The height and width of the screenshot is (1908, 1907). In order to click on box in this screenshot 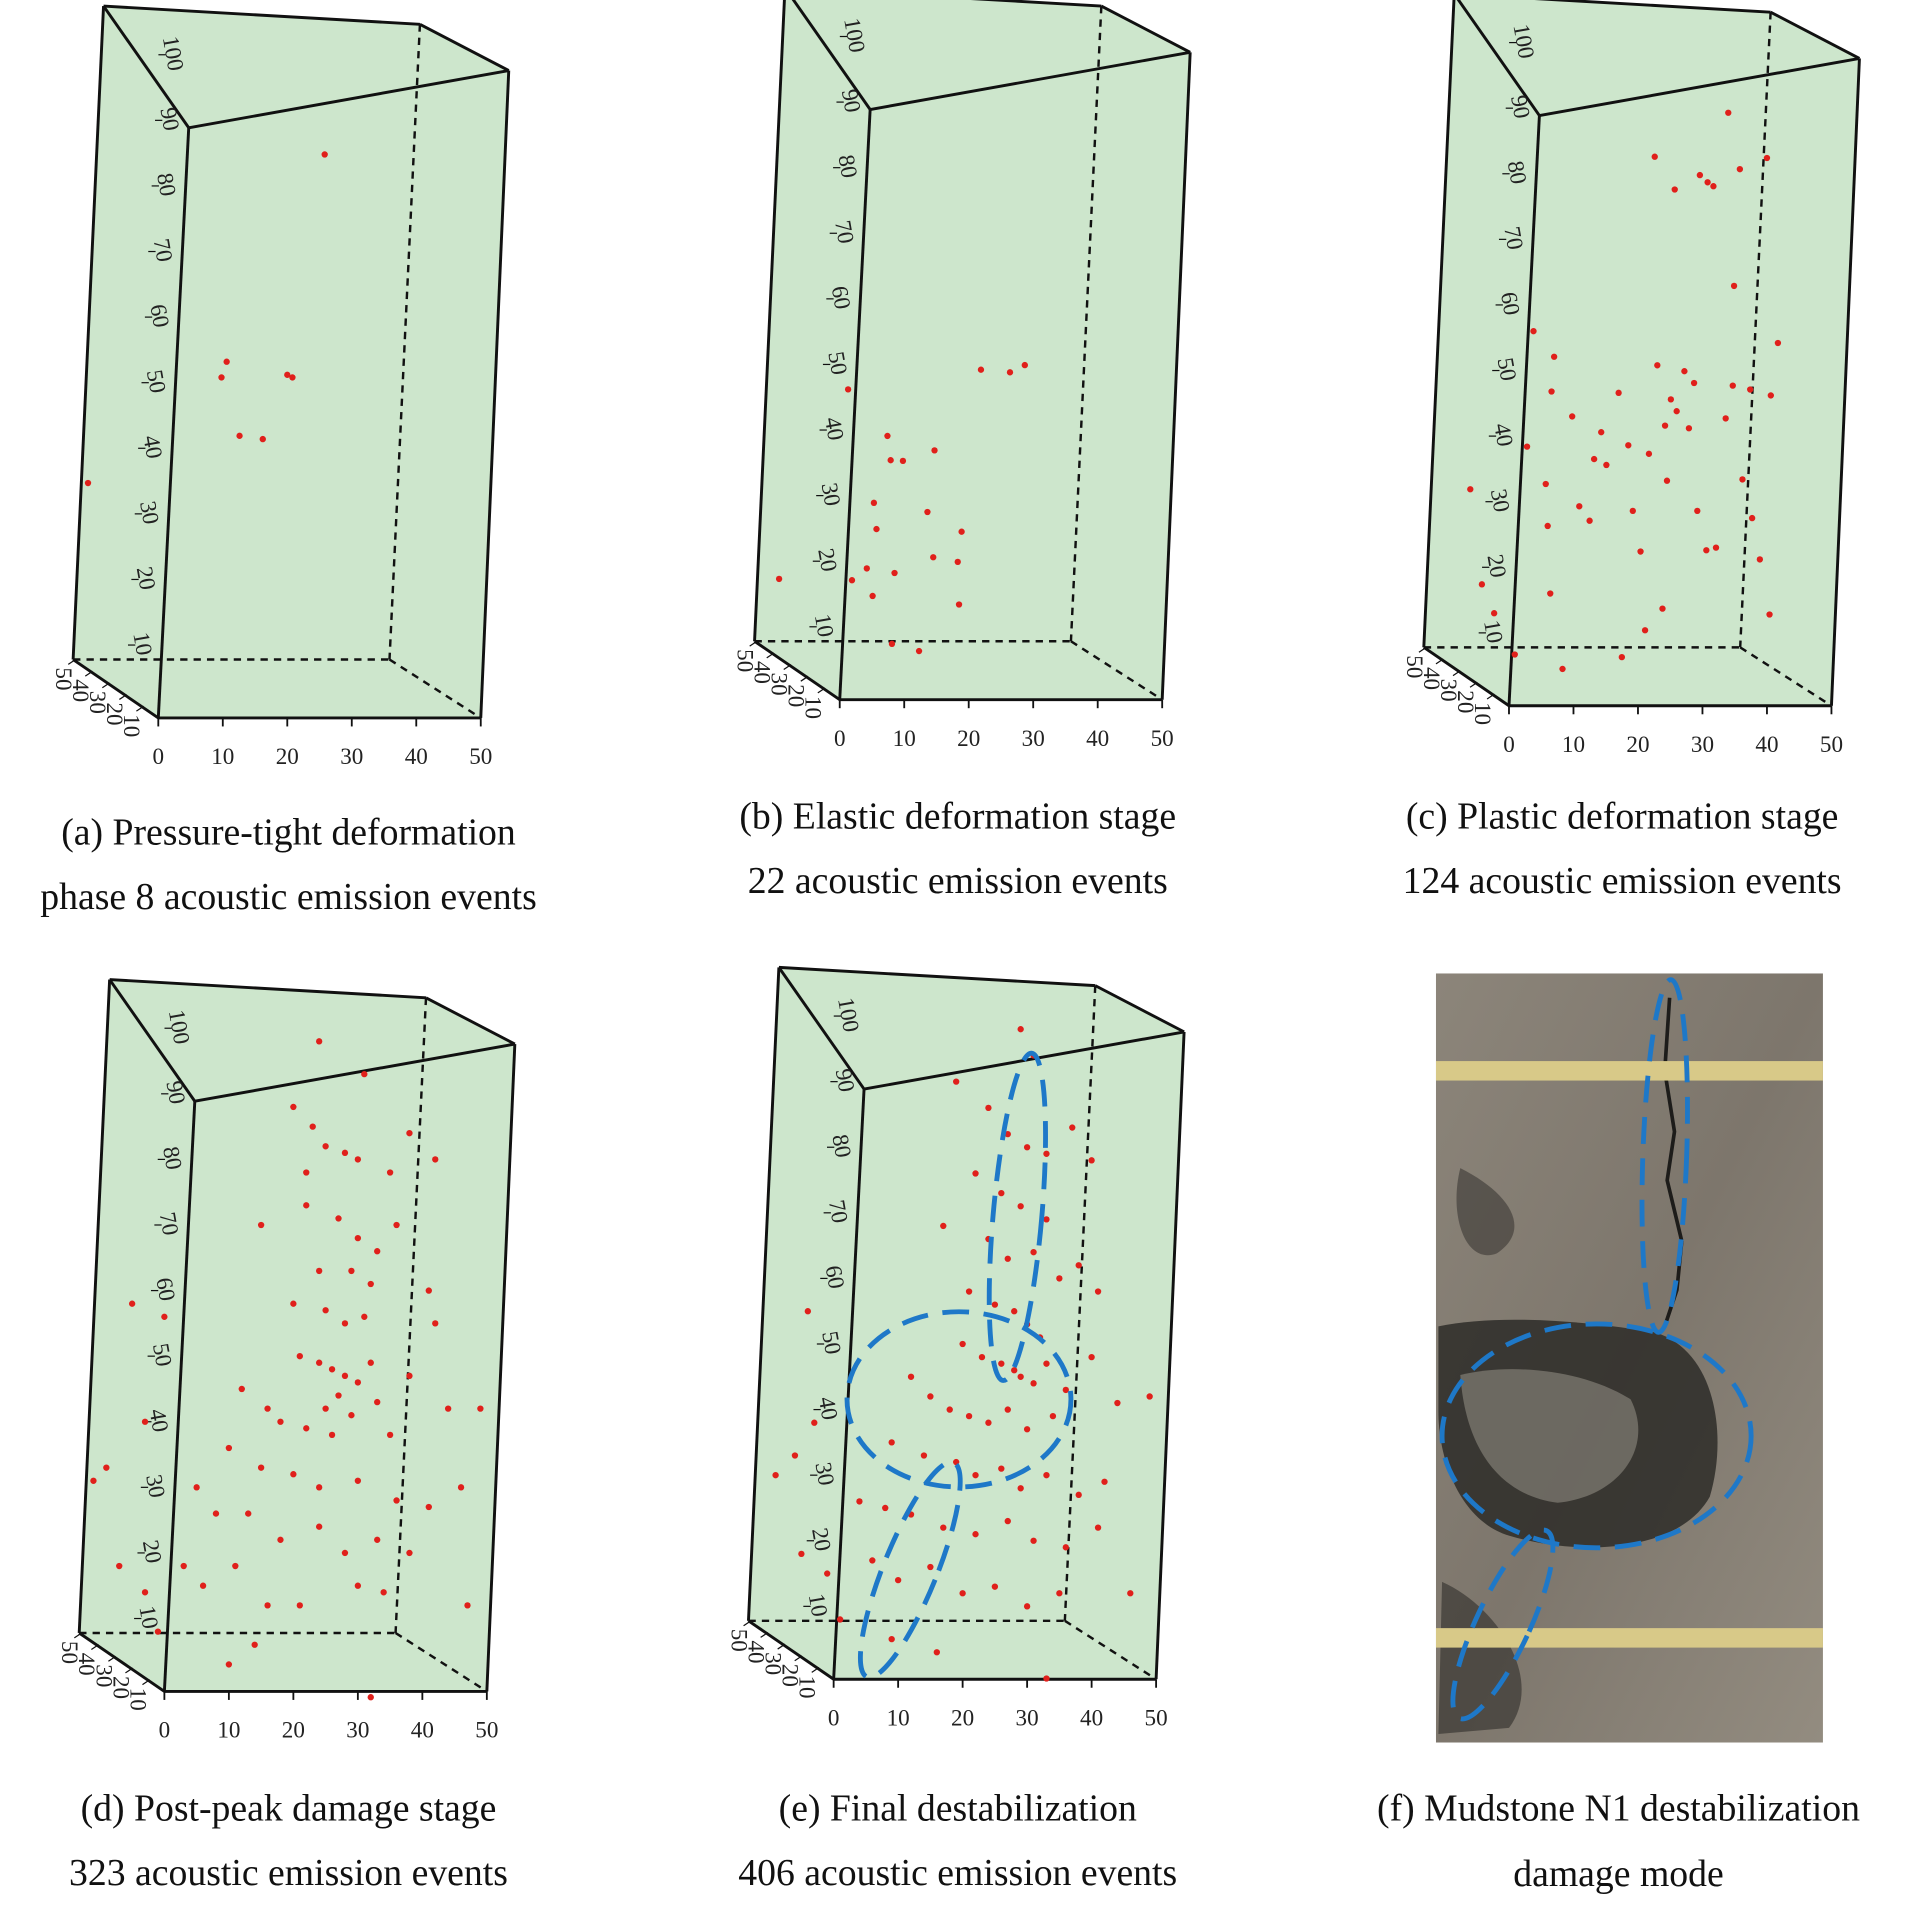, I will do `click(297, 1335)`.